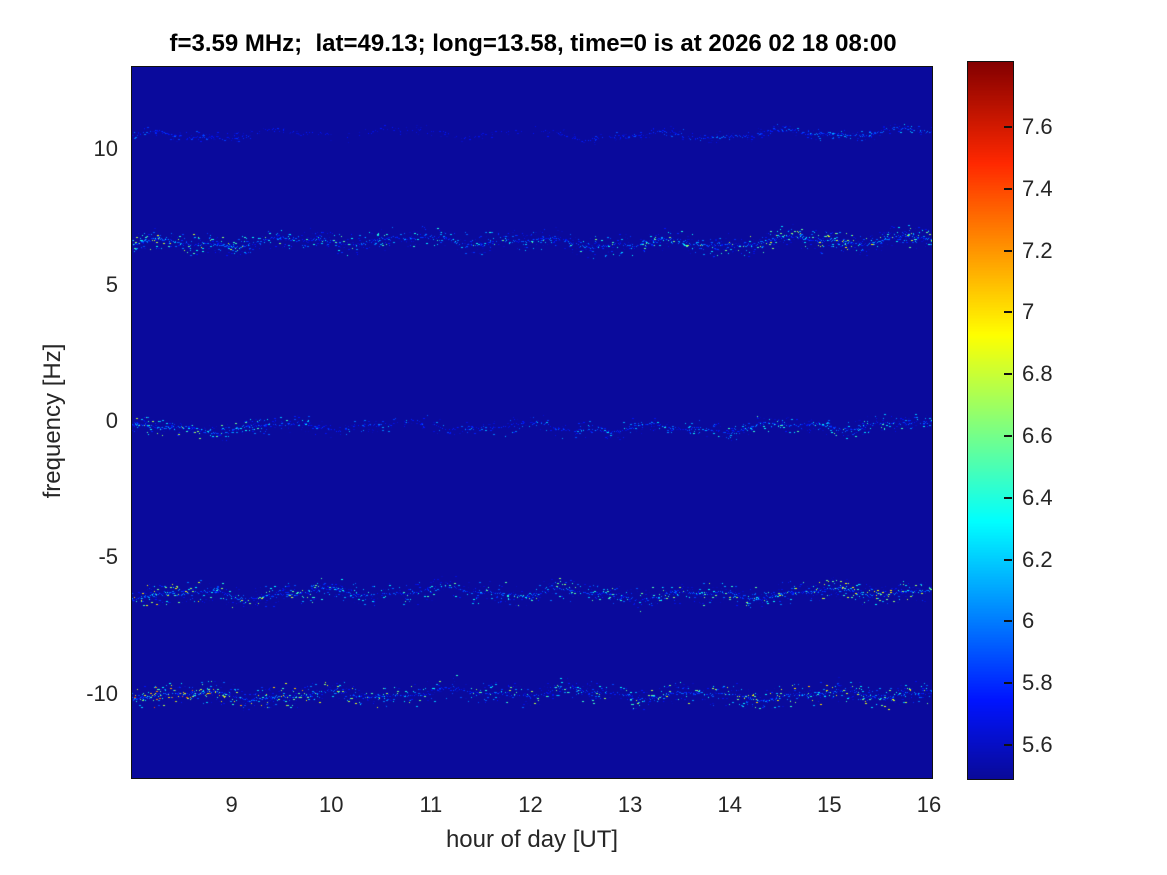 The width and height of the screenshot is (1167, 875). What do you see at coordinates (331, 804) in the screenshot?
I see `x-tick-label: 10` at bounding box center [331, 804].